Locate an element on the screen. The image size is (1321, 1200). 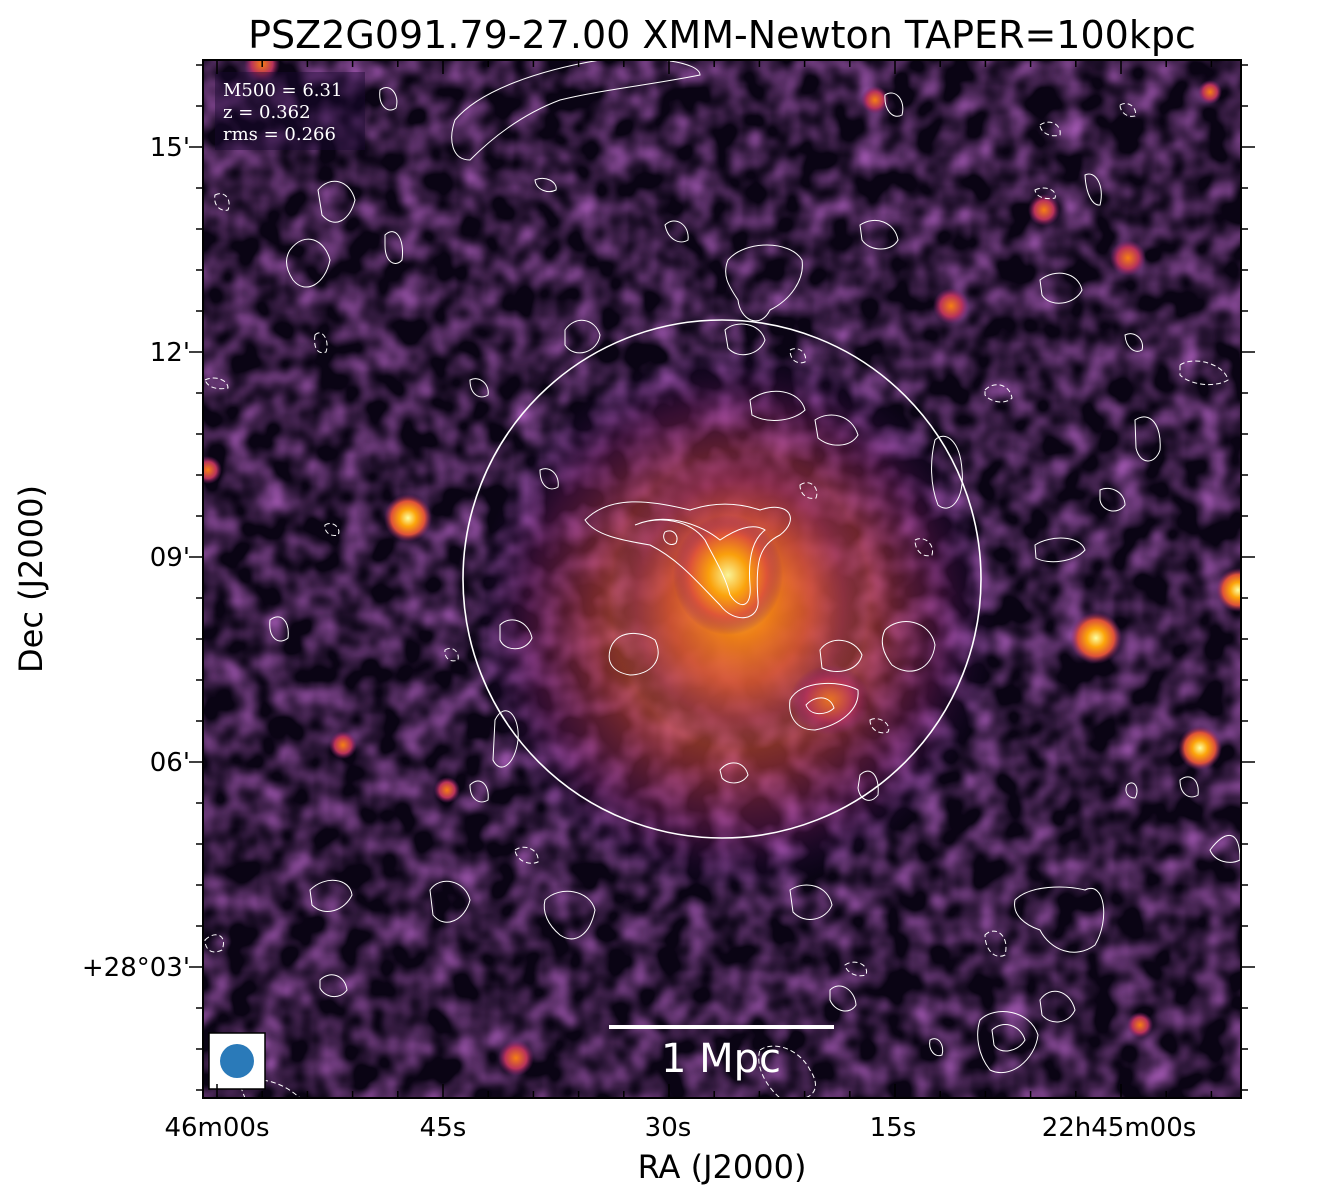
x-tick-labels: 46m00s 45s 30s 15s 22h45m00s is located at coordinates (680, 1128).